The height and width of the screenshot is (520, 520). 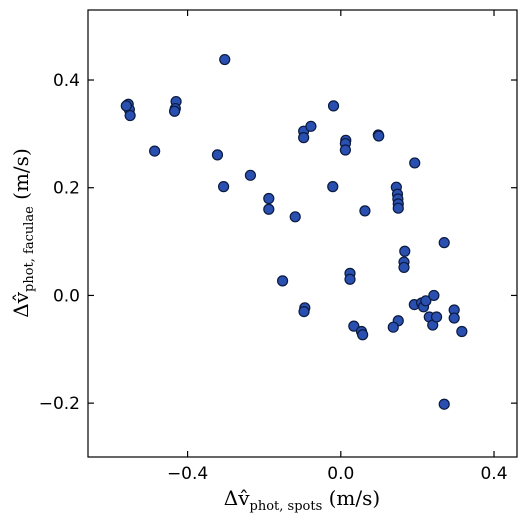 I want to click on x-axis-label: Δv̂phot, spots (m/s), so click(x=302, y=500).